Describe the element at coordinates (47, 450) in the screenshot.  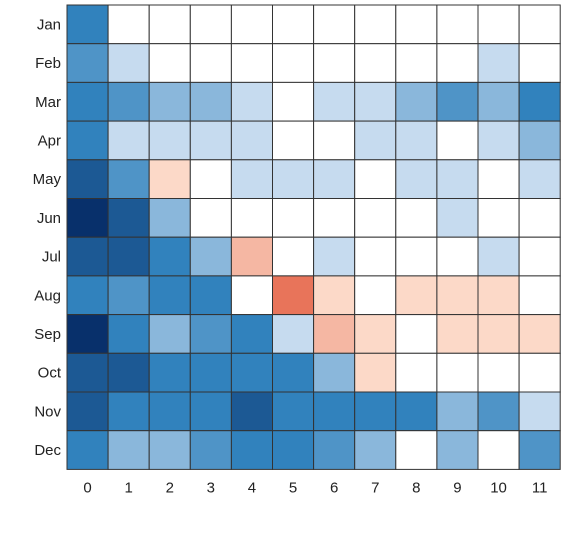
I see `y-tick-label: Dec` at that location.